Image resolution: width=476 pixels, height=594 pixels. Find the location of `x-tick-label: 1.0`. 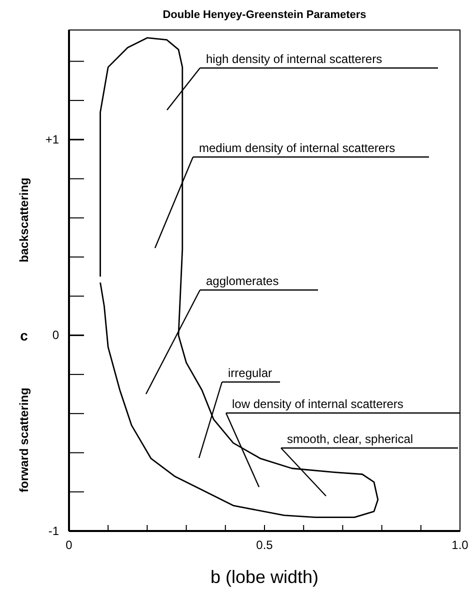

x-tick-label: 1.0 is located at coordinates (460, 545).